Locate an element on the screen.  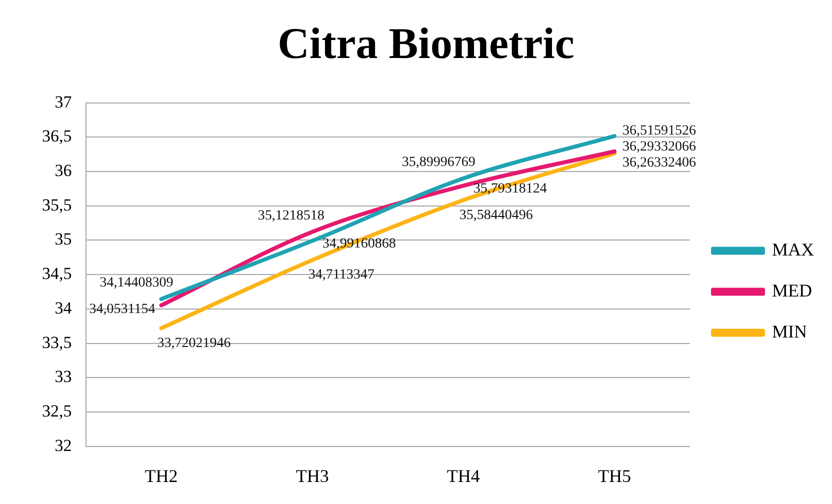
y-tick-label: 37 is located at coordinates (63, 102).